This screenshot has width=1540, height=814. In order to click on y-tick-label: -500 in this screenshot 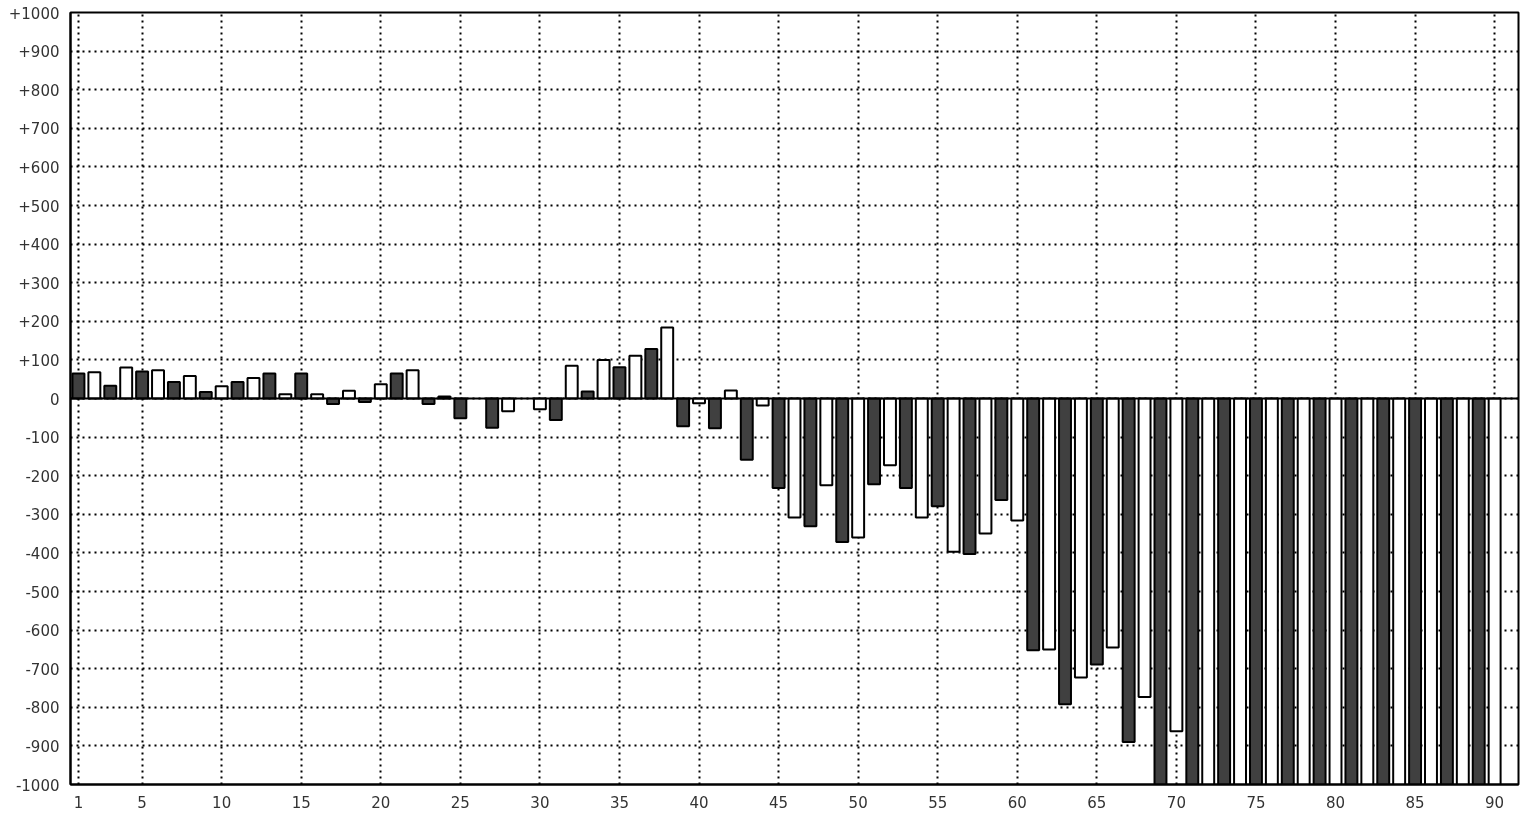, I will do `click(42, 592)`.